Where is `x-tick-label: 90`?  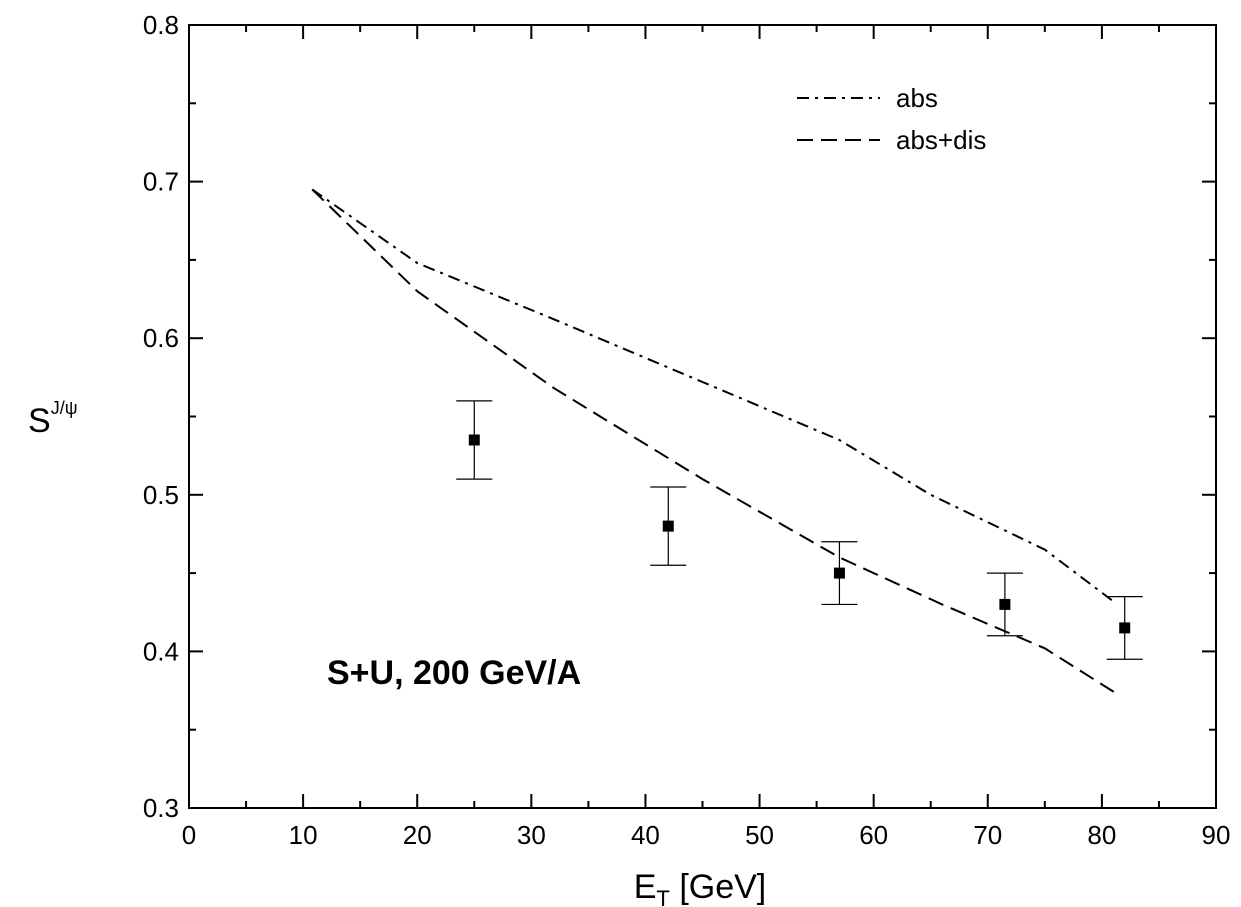
x-tick-label: 90 is located at coordinates (1216, 835).